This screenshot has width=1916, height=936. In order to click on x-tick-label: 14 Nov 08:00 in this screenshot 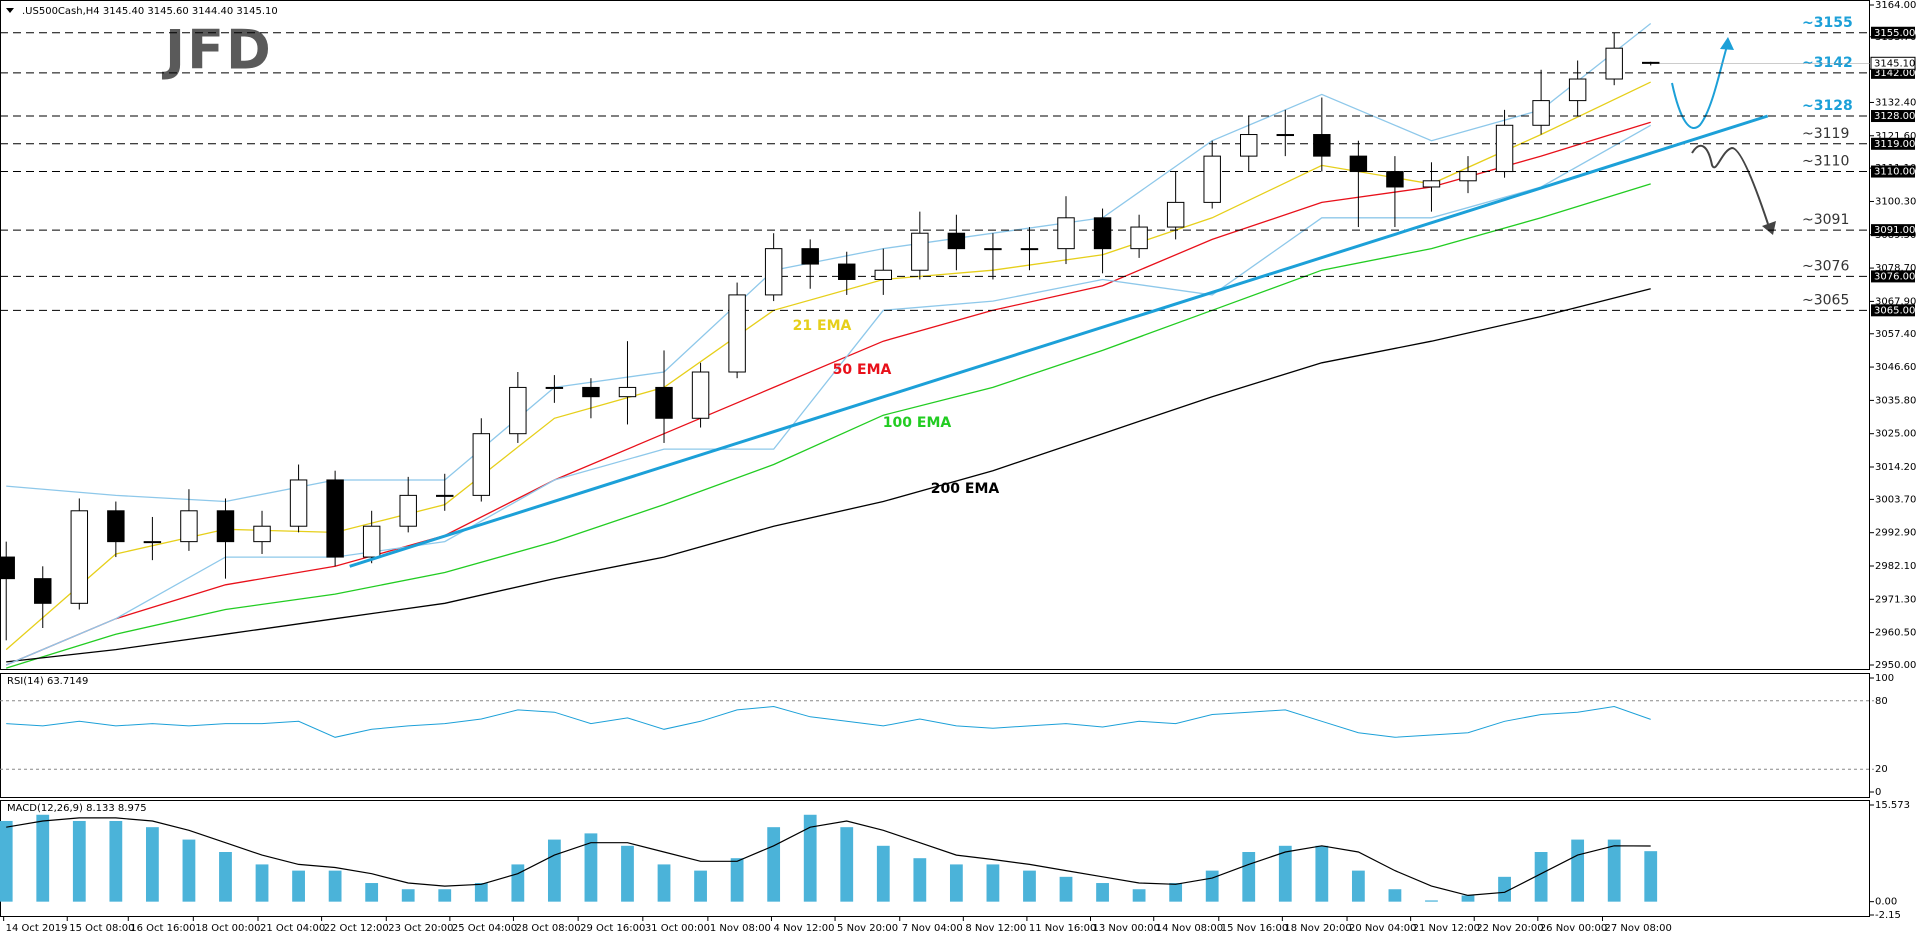, I will do `click(1189, 928)`.